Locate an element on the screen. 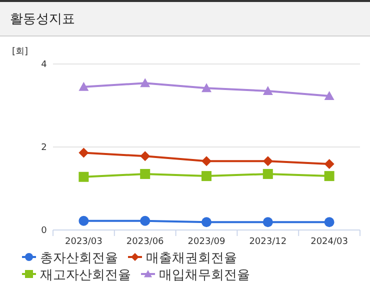  y-axis-title: [회] is located at coordinates (20, 52).